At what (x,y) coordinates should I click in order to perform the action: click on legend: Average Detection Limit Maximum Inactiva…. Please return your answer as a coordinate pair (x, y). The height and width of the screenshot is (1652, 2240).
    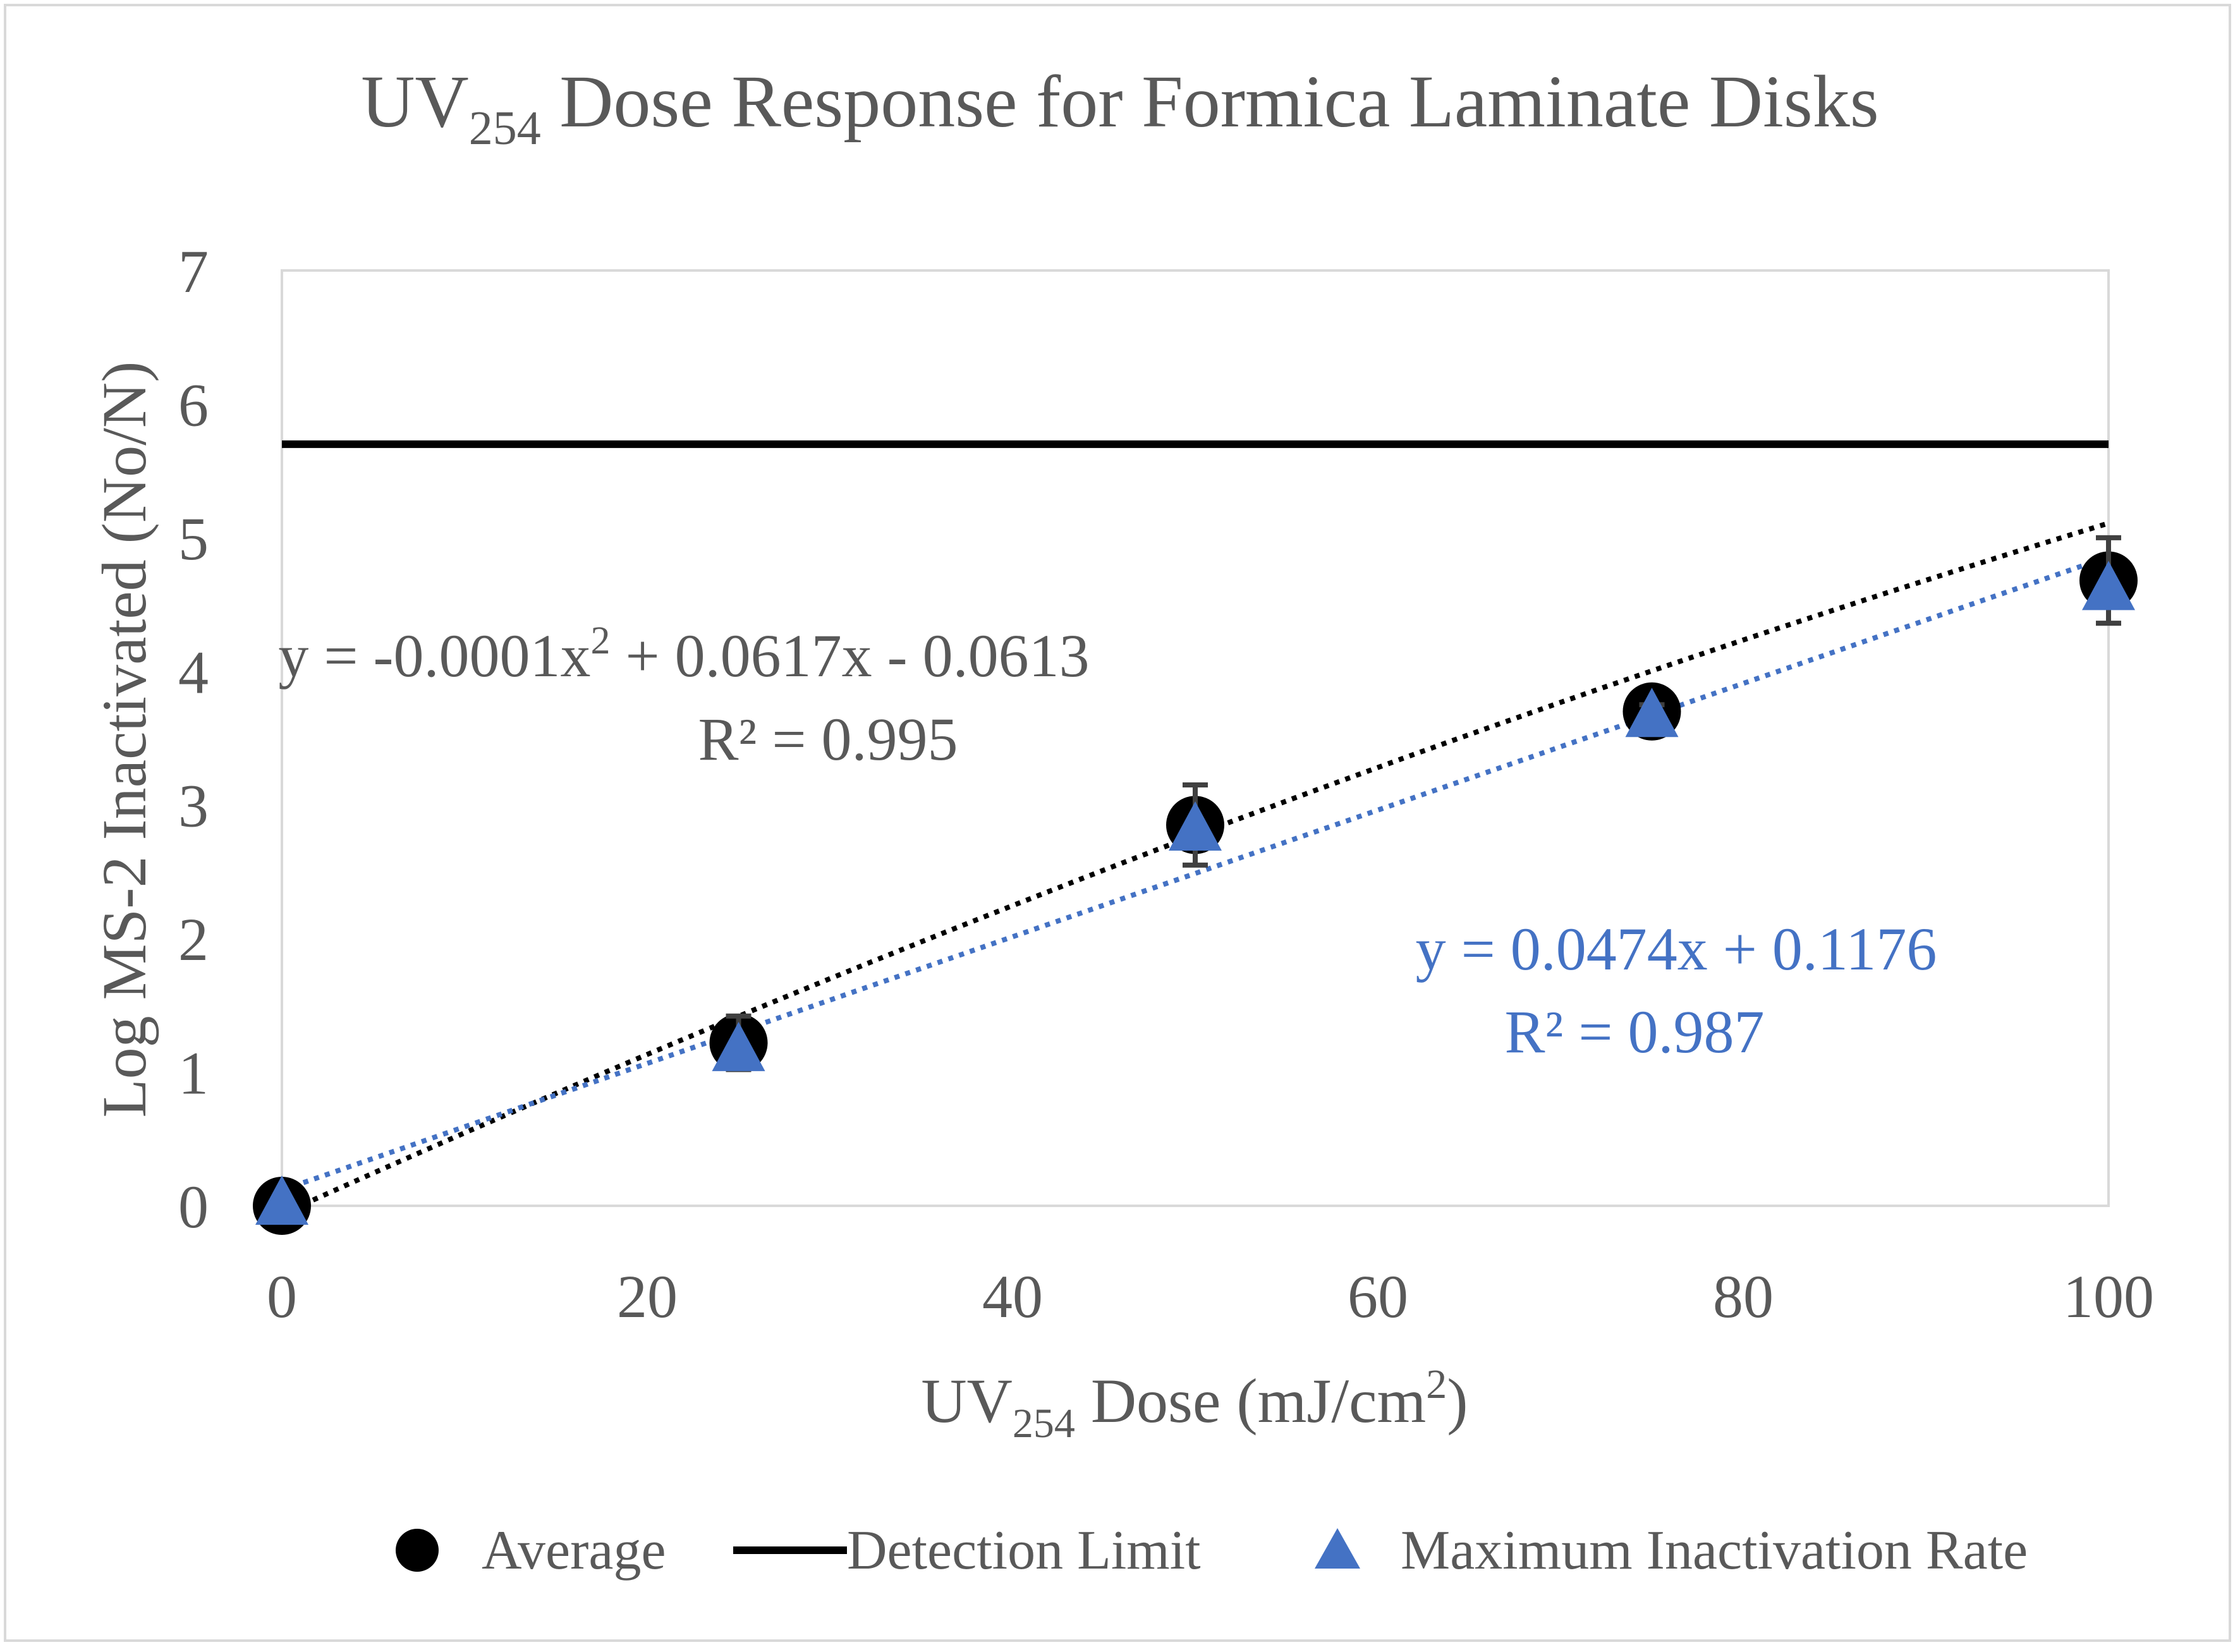
    Looking at the image, I should click on (1212, 1551).